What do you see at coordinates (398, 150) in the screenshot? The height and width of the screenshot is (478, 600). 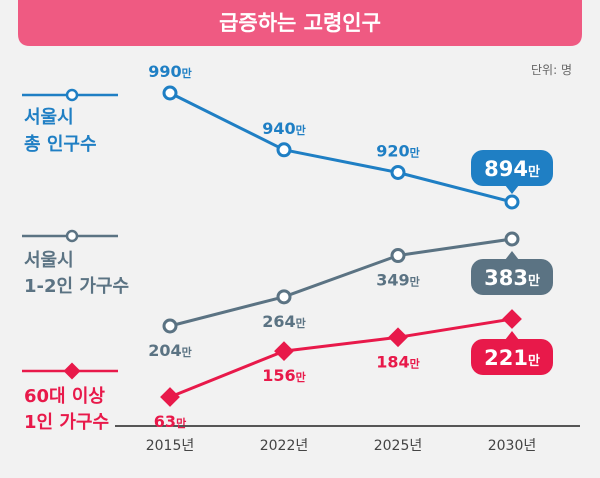 I see `data-label: 920만` at bounding box center [398, 150].